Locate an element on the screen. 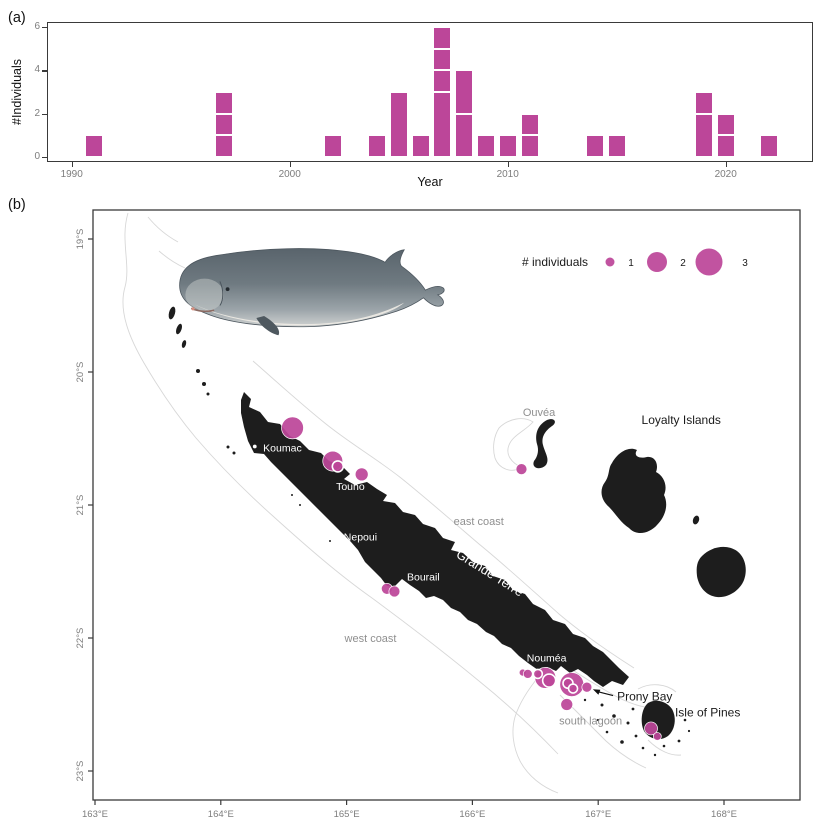 This screenshot has height=835, width=835. whale-head-shading is located at coordinates (204, 295).